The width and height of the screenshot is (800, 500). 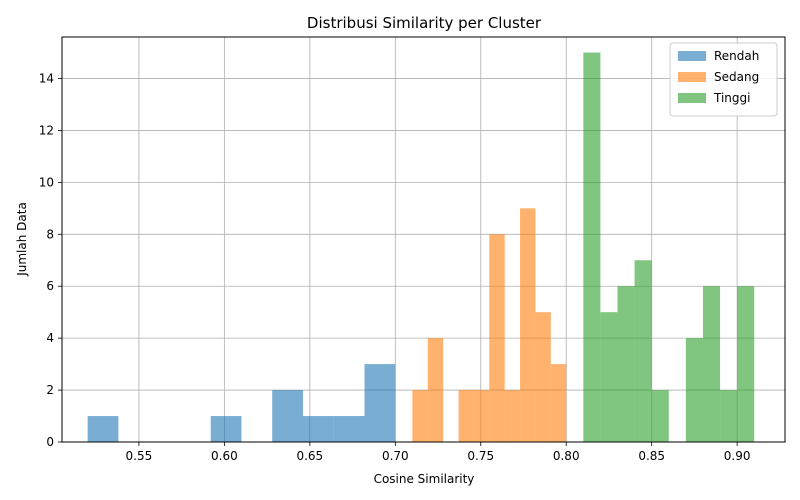 What do you see at coordinates (736, 56) in the screenshot?
I see `legend-label-rendah: Rendah` at bounding box center [736, 56].